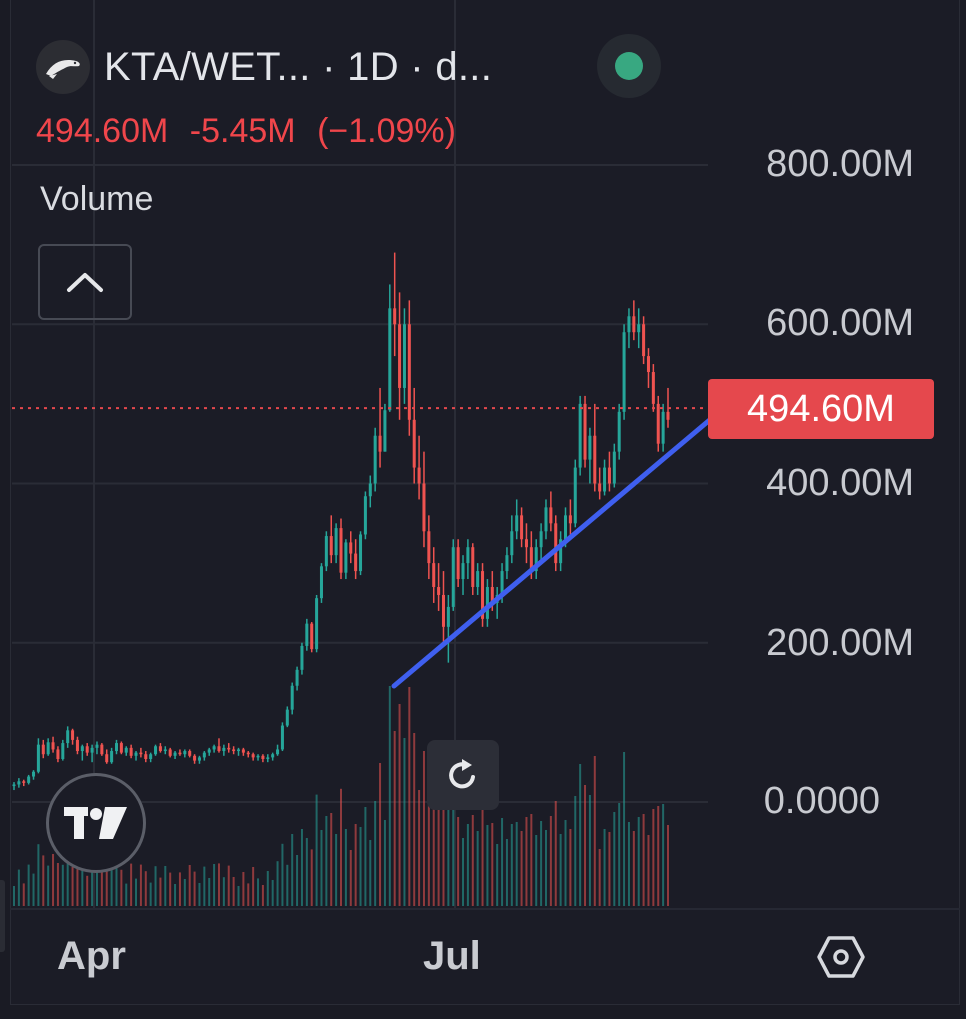  I want to click on settings-hexagon-icon, so click(841, 957).